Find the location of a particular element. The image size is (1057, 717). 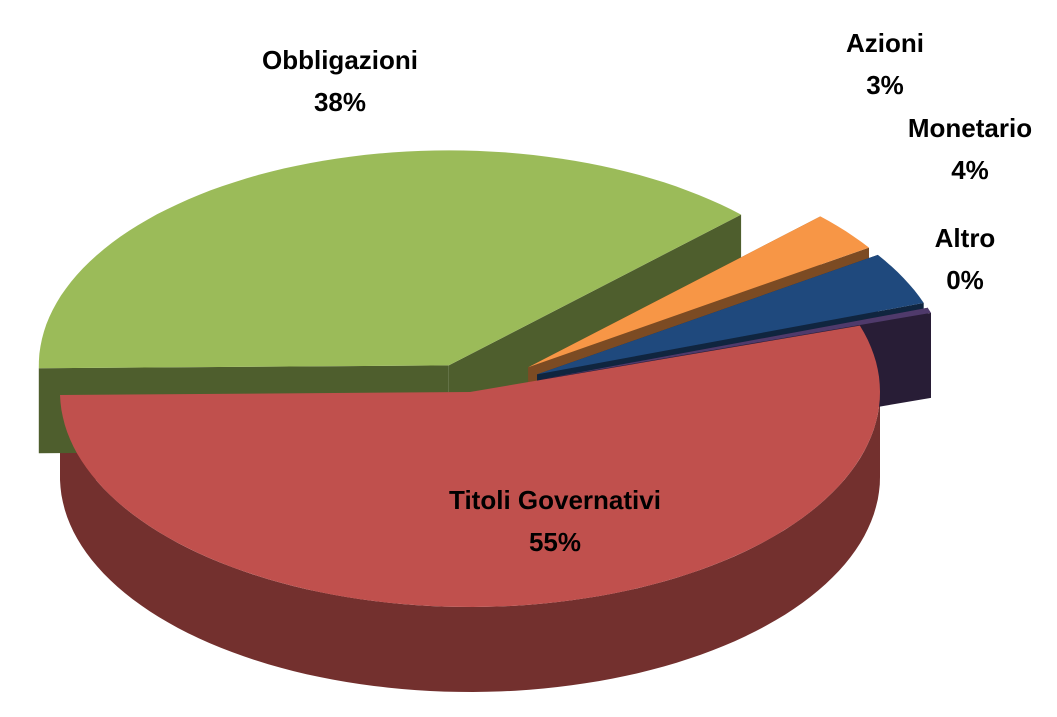

value-label: 3% is located at coordinates (885, 85).